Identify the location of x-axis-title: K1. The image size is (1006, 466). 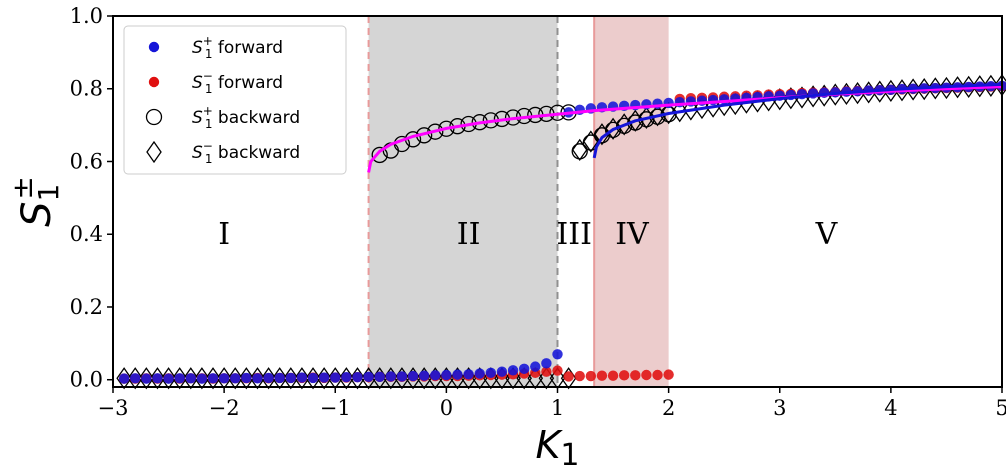
(557, 444).